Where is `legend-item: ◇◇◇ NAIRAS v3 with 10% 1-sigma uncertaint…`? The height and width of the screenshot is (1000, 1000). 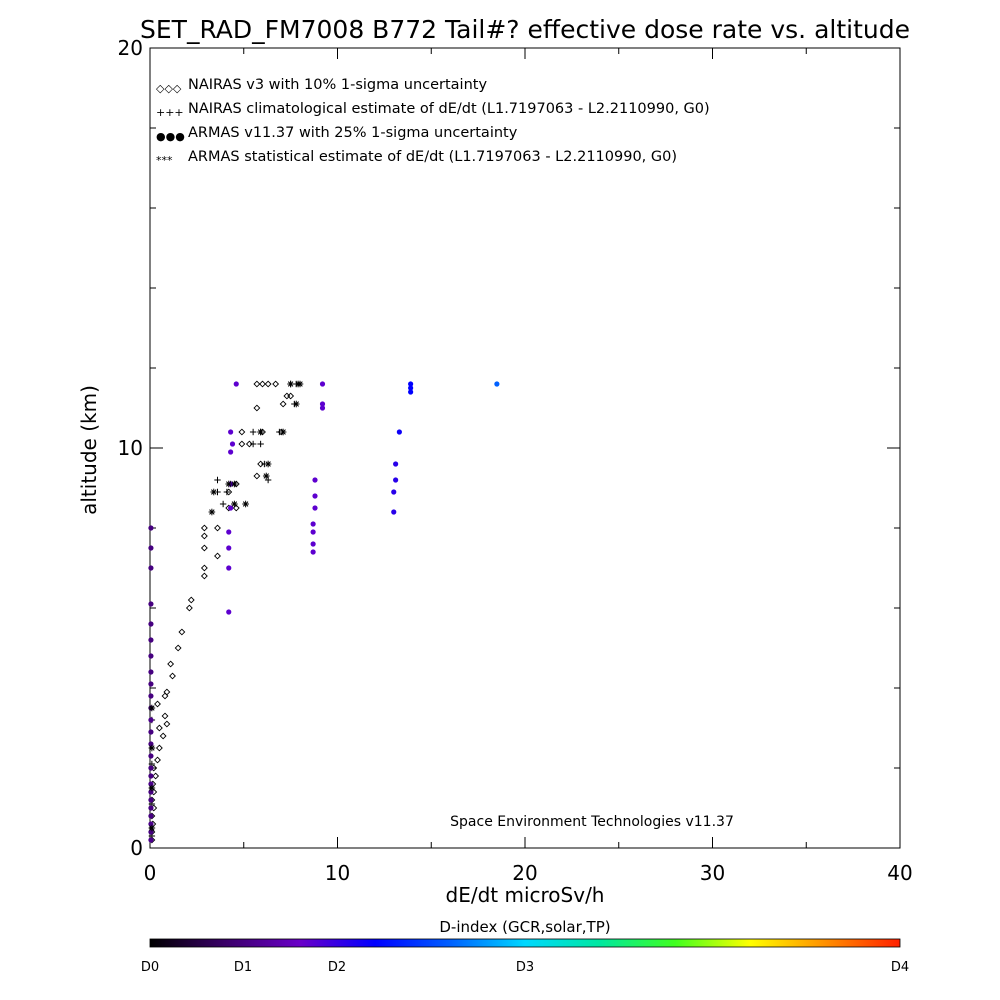
legend-item: ◇◇◇ NAIRAS v3 with 10% 1-sigma uncertaint… is located at coordinates (321, 86).